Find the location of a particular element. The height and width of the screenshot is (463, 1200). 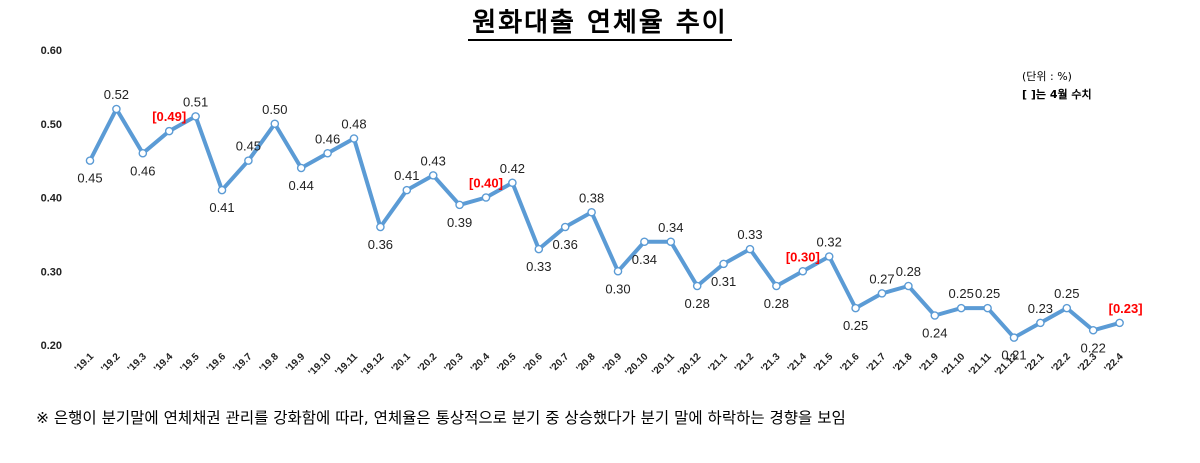

x-tick-label: '20.10 is located at coordinates (636, 364).